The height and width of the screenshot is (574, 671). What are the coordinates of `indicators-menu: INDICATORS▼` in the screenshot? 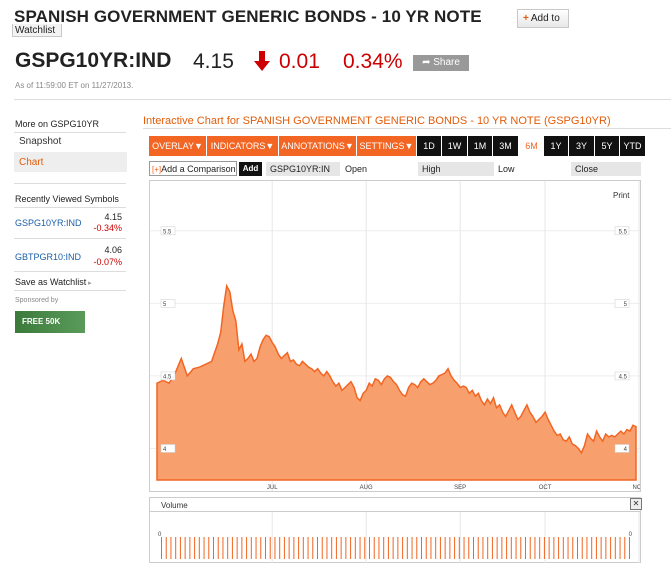 It's located at (243, 146).